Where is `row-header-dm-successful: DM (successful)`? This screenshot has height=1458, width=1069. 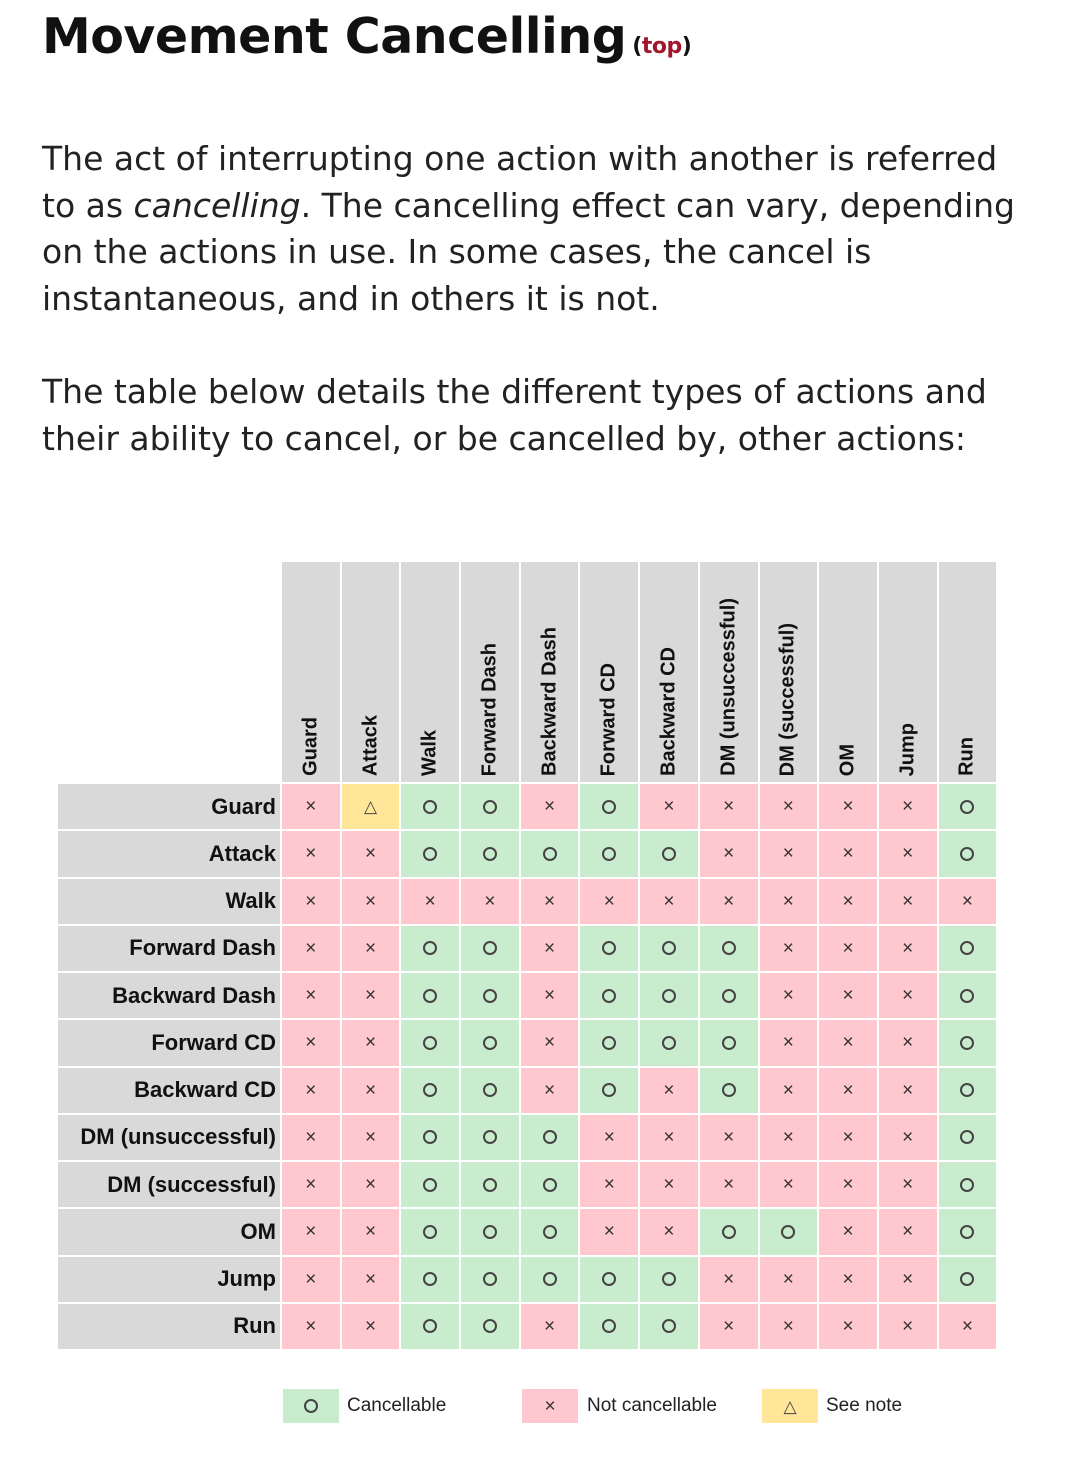 row-header-dm-successful: DM (successful) is located at coordinates (169, 1184).